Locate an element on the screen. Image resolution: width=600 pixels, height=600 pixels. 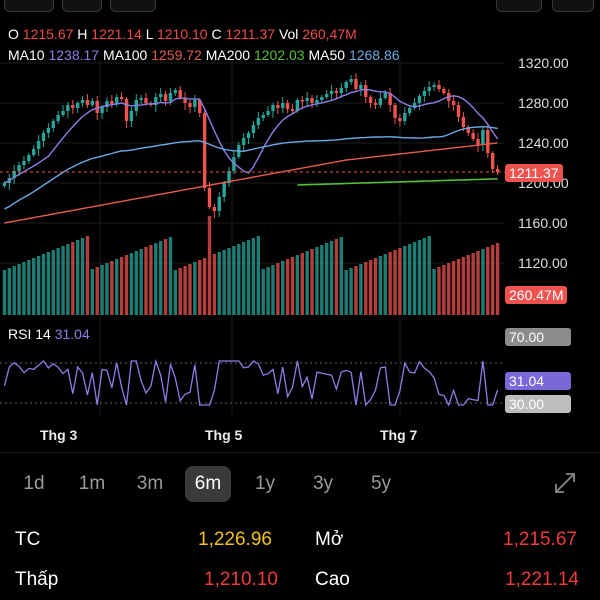
rsi-line is located at coordinates (251, 382).